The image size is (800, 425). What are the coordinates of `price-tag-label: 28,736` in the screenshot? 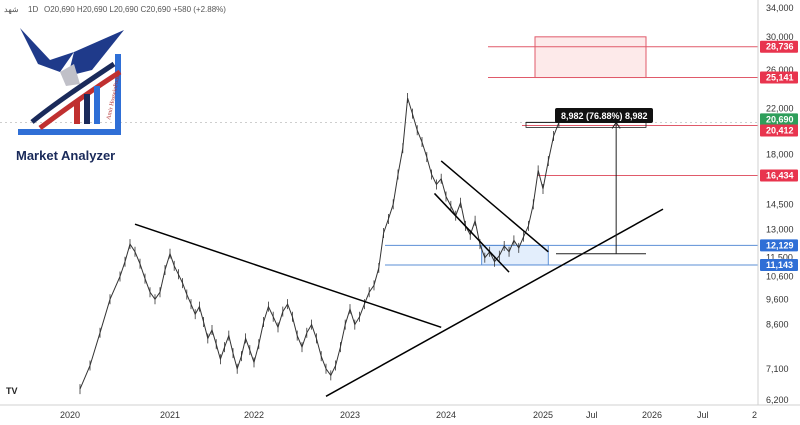 It's located at (780, 47).